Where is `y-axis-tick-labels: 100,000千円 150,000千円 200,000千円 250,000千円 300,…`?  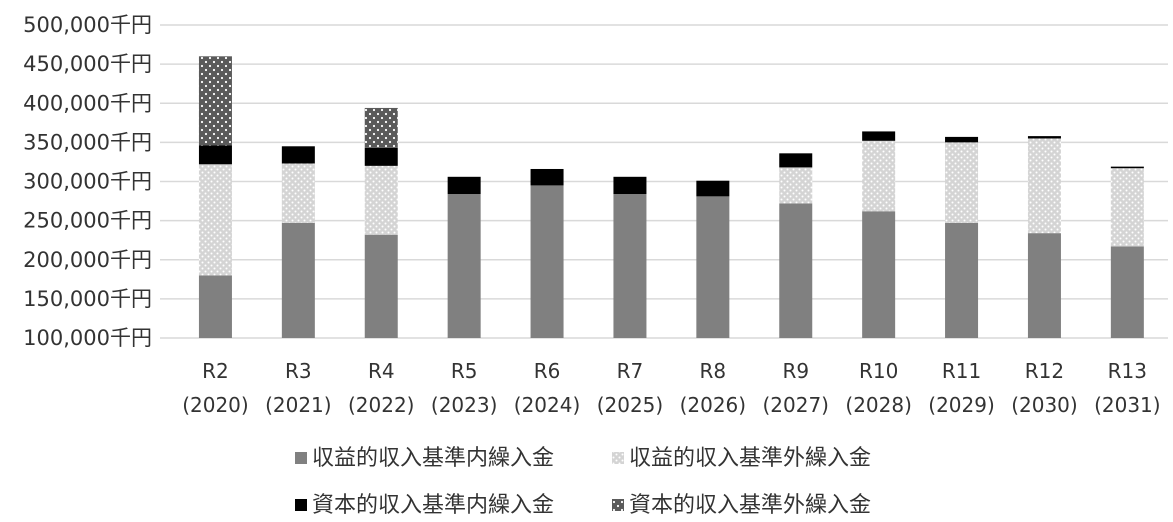 y-axis-tick-labels: 100,000千円 150,000千円 200,000千円 250,000千円 300,… is located at coordinates (87, 181).